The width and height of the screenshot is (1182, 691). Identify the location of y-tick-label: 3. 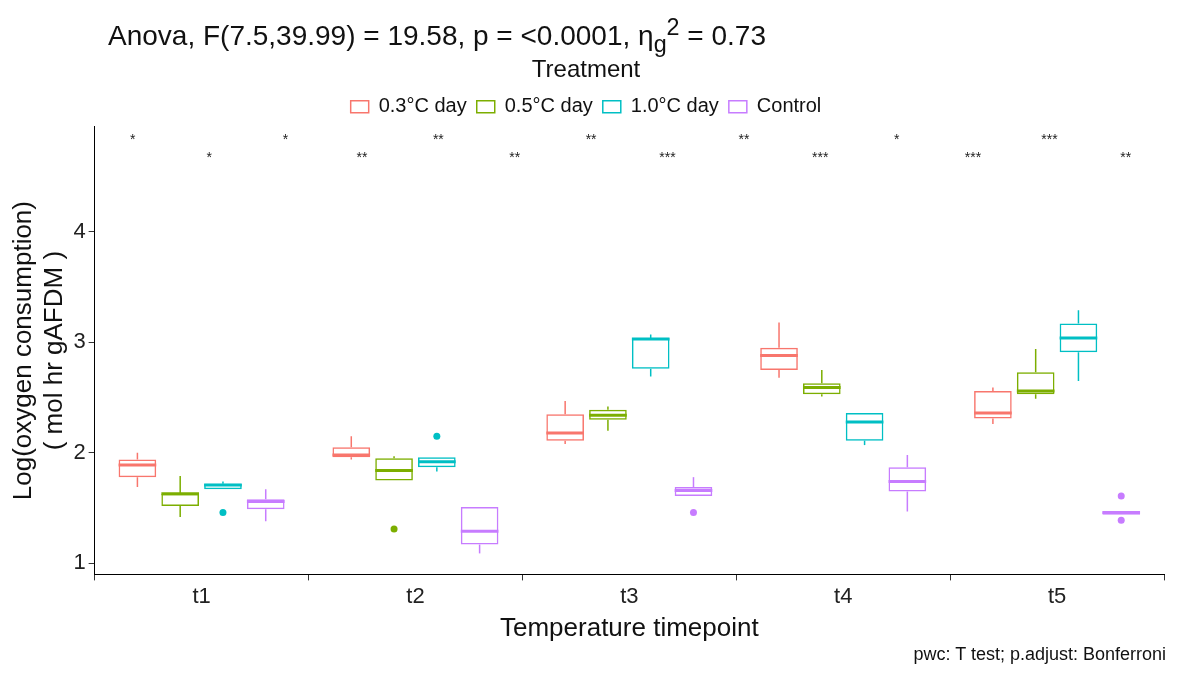
(79, 341).